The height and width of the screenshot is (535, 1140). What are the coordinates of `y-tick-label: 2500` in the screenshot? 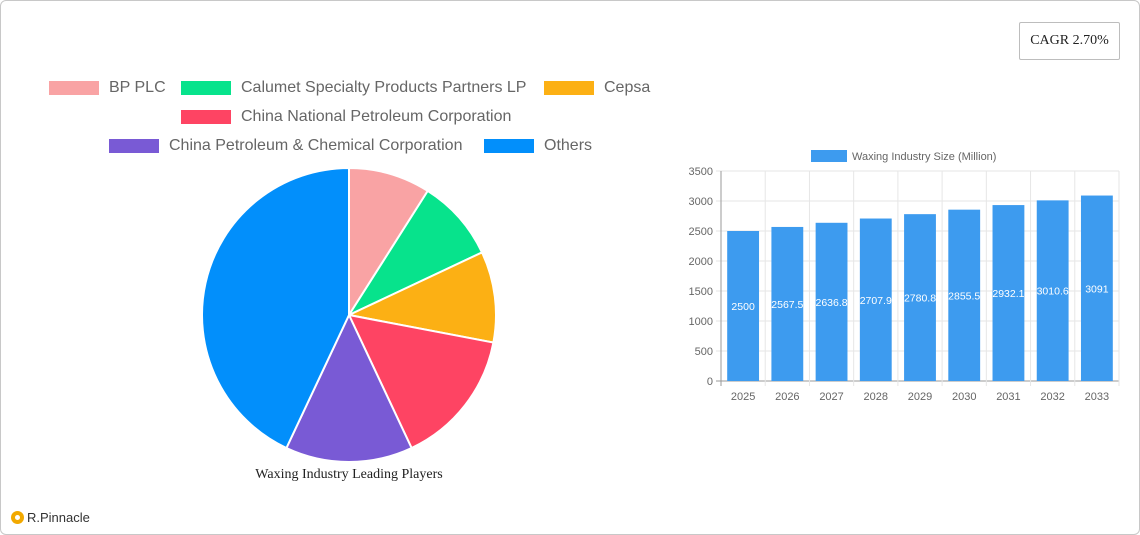 It's located at (701, 232).